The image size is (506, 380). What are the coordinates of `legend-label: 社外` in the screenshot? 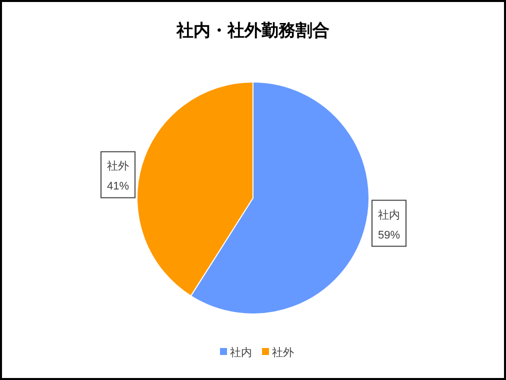 It's located at (283, 352).